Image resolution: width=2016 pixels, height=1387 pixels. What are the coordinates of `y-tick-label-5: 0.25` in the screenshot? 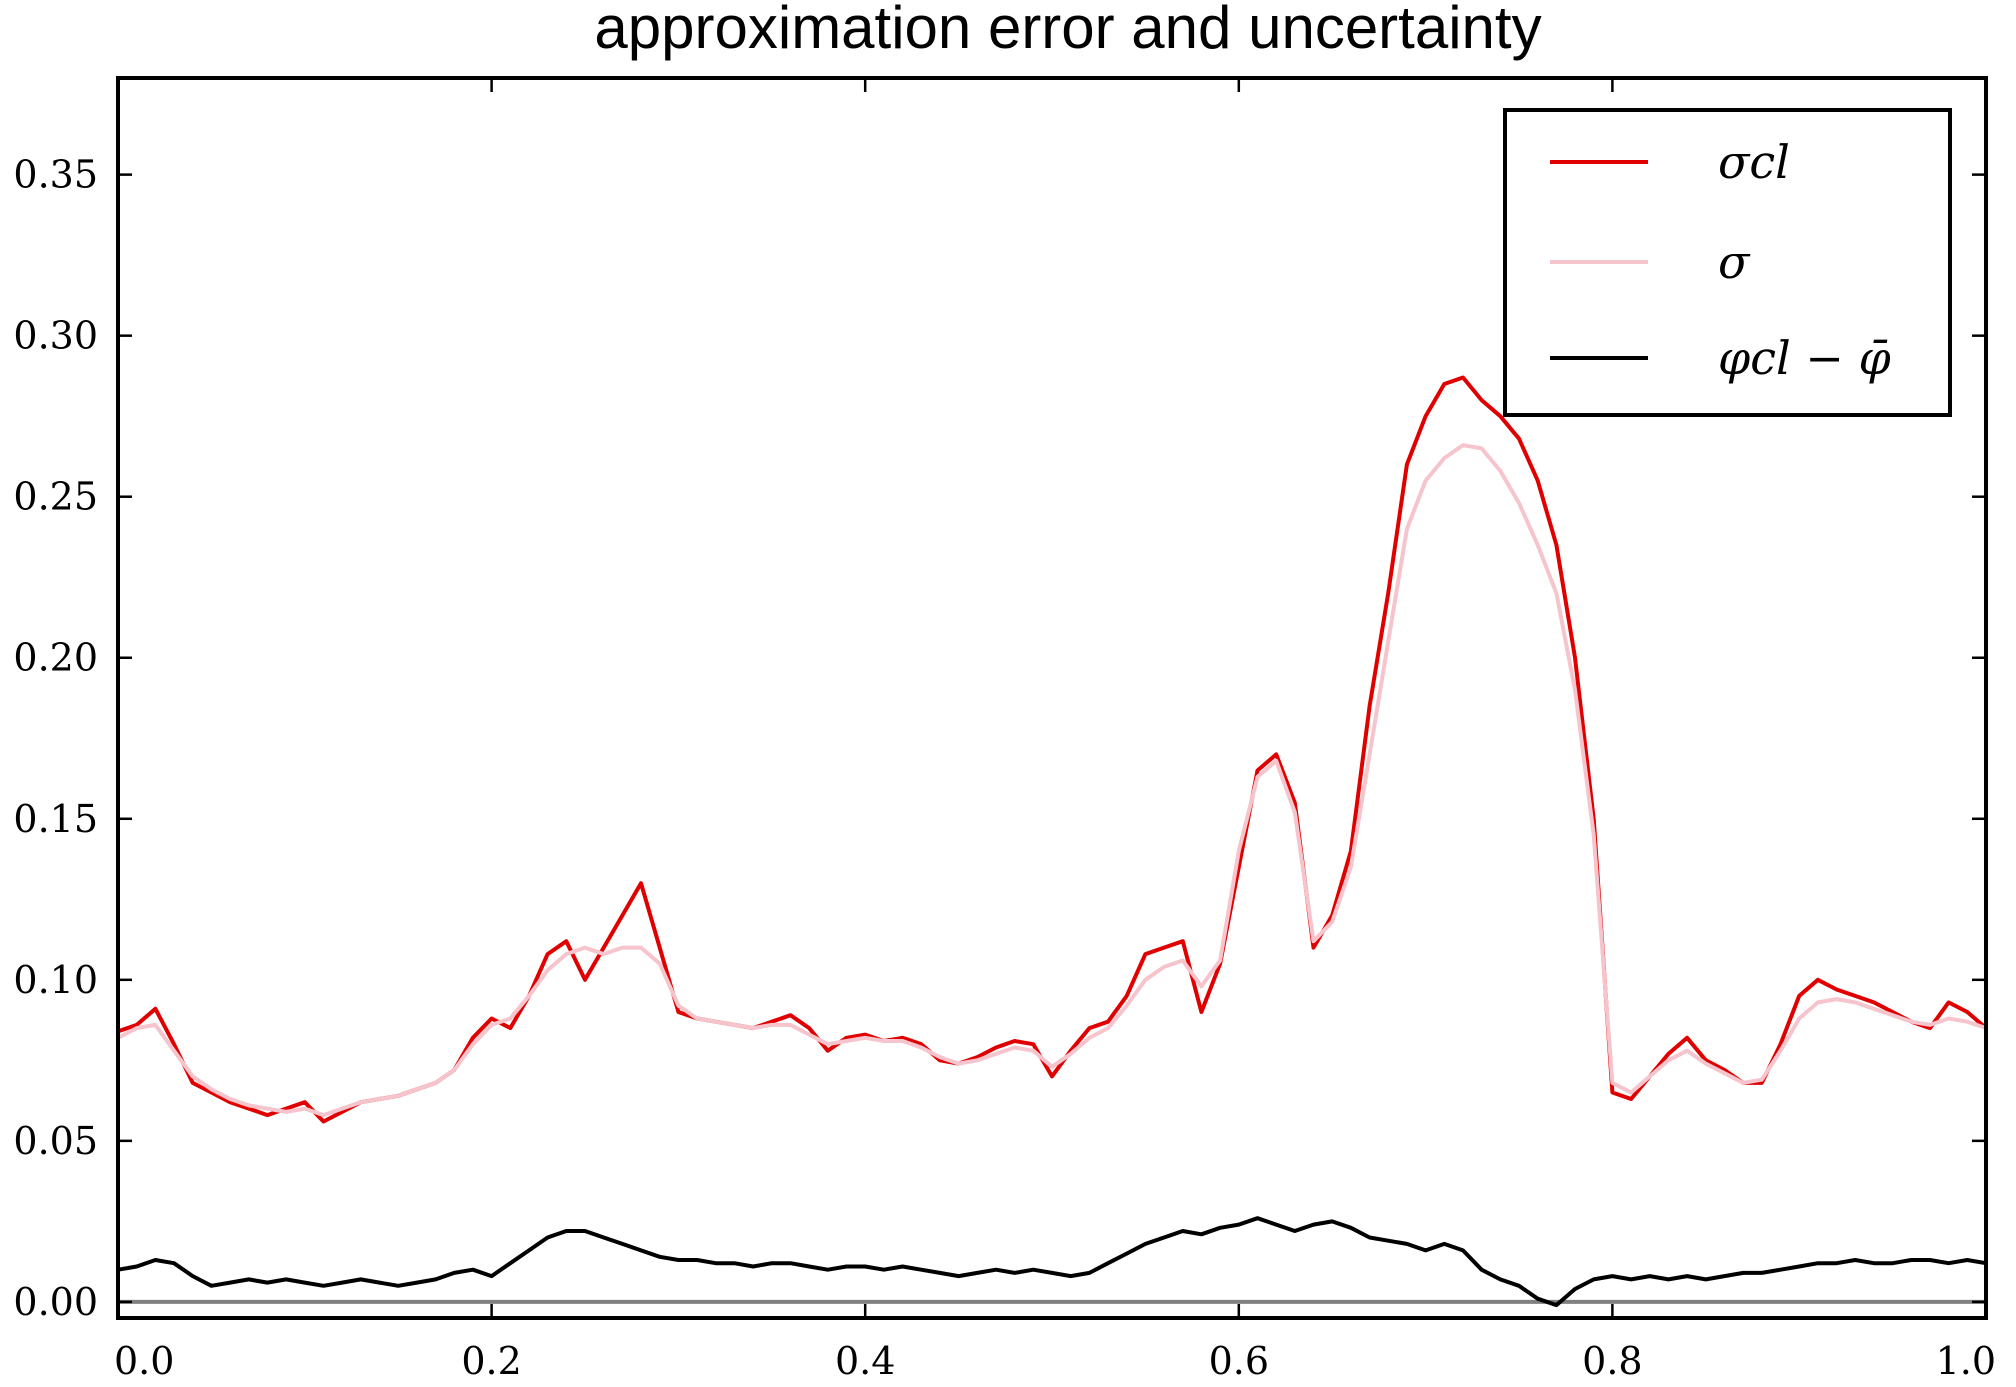 It's located at (55, 497).